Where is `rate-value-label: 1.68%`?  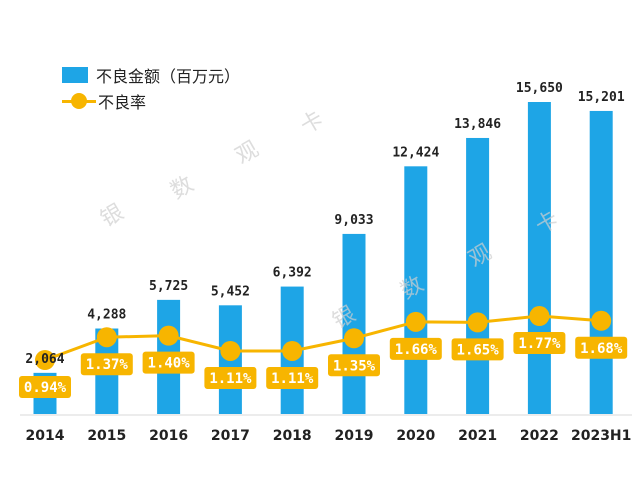 rate-value-label: 1.68% is located at coordinates (601, 349).